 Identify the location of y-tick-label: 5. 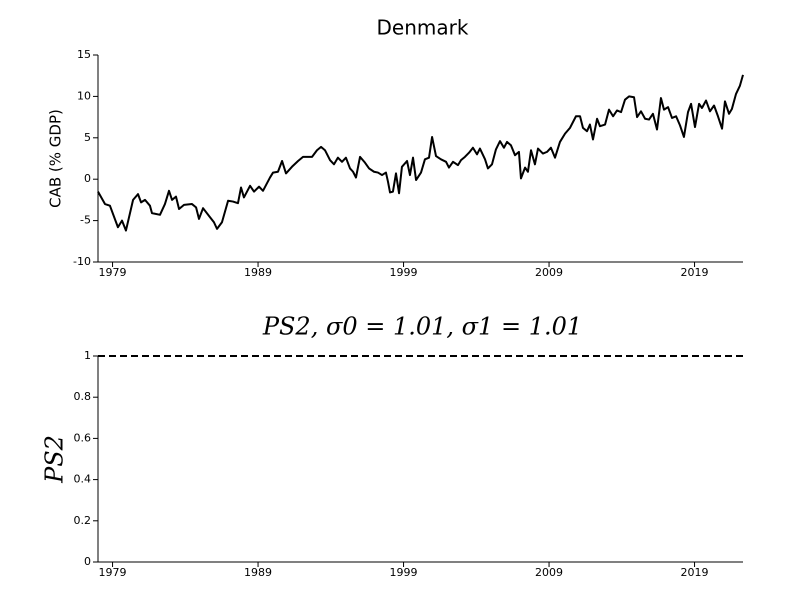
(87, 137).